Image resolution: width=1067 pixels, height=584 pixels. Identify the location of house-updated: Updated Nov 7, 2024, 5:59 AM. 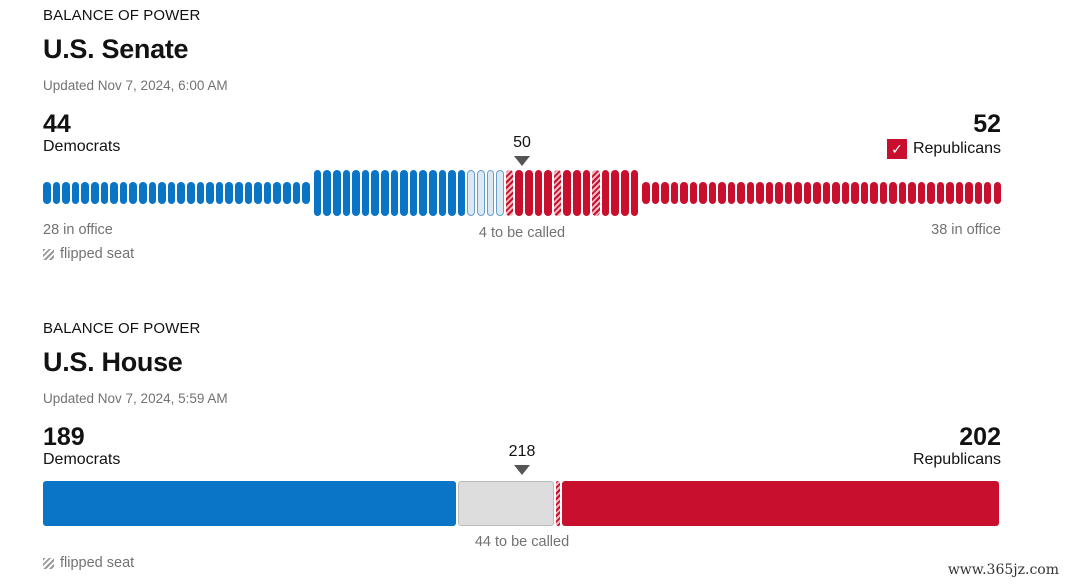
(135, 398).